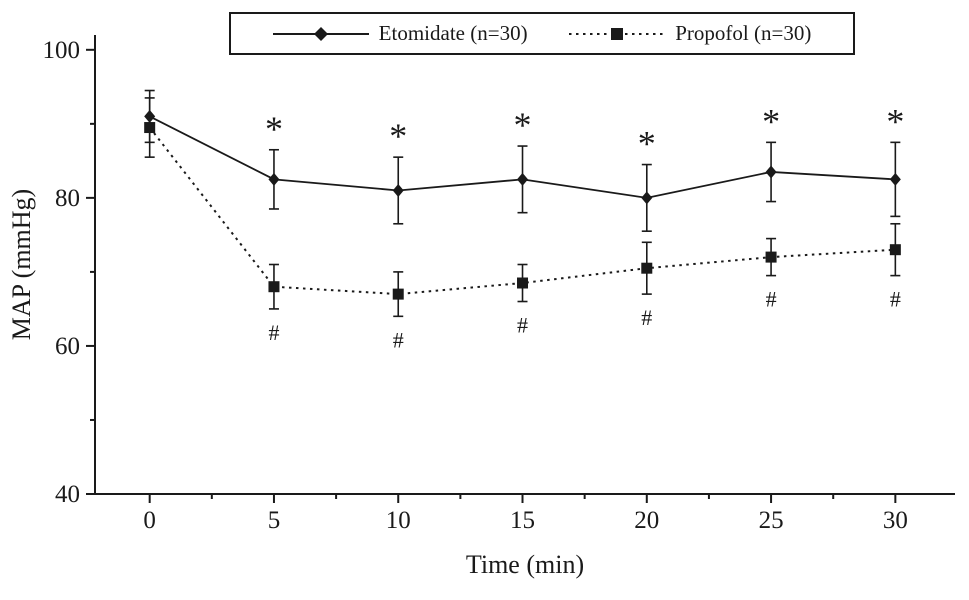  Describe the element at coordinates (453, 33) in the screenshot. I see `legend-label-etomidate: Etomidate (n=30)` at that location.